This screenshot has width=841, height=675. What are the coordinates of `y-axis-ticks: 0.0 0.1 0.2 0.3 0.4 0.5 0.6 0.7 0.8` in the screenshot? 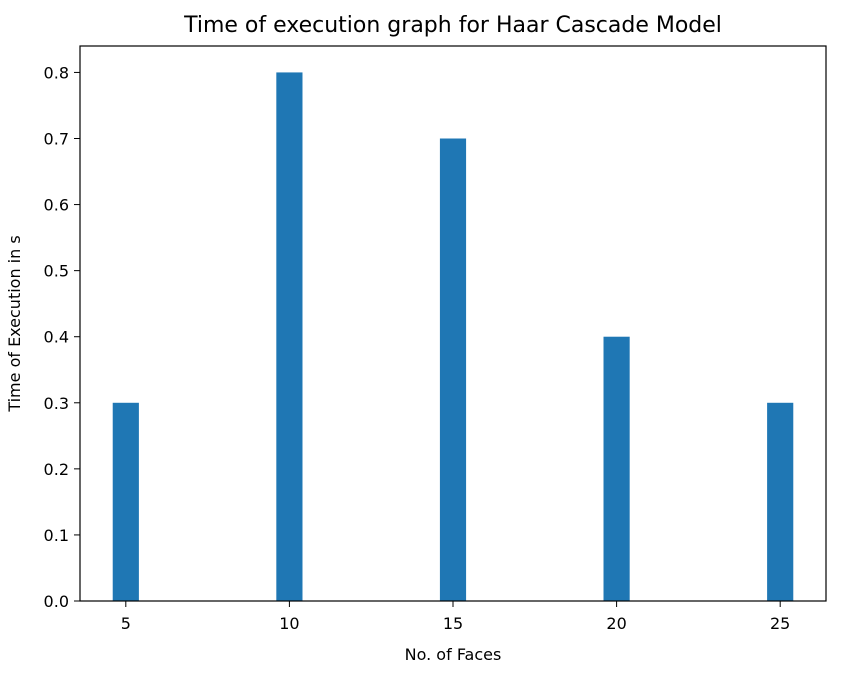 It's located at (62, 337).